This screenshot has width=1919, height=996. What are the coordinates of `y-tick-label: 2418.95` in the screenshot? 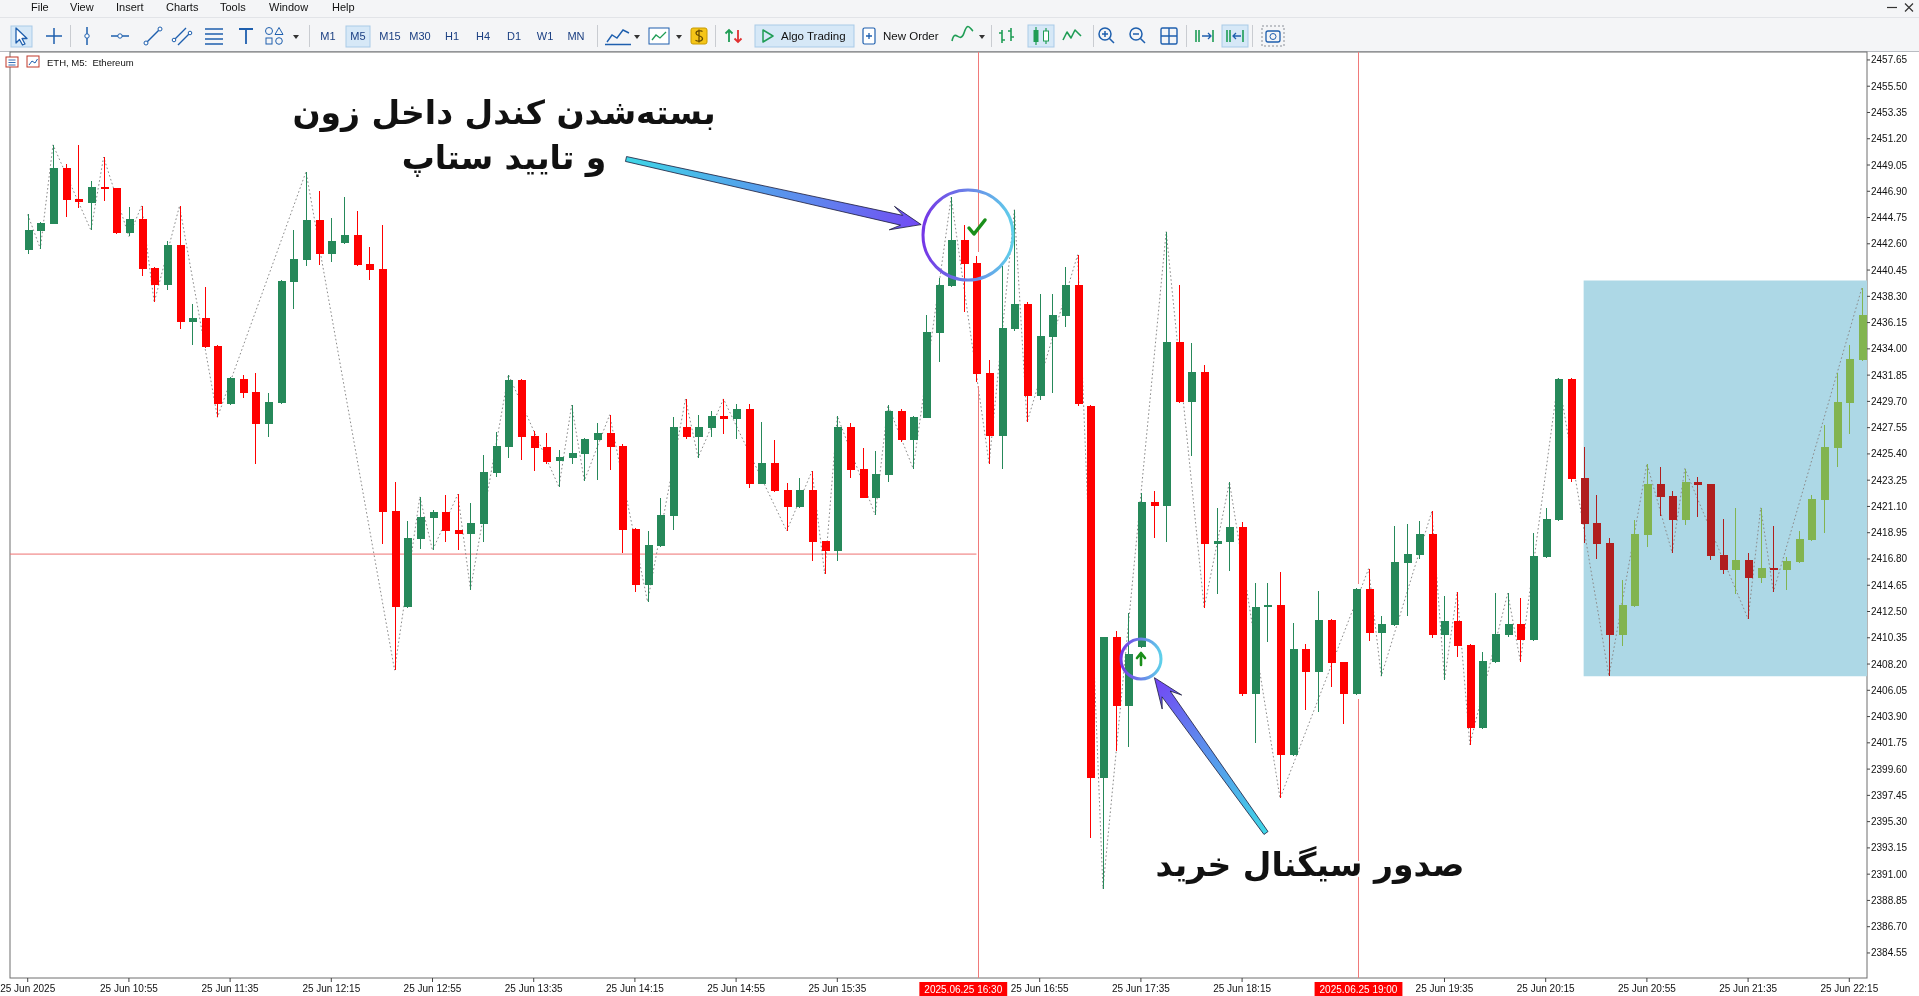 It's located at (1889, 533).